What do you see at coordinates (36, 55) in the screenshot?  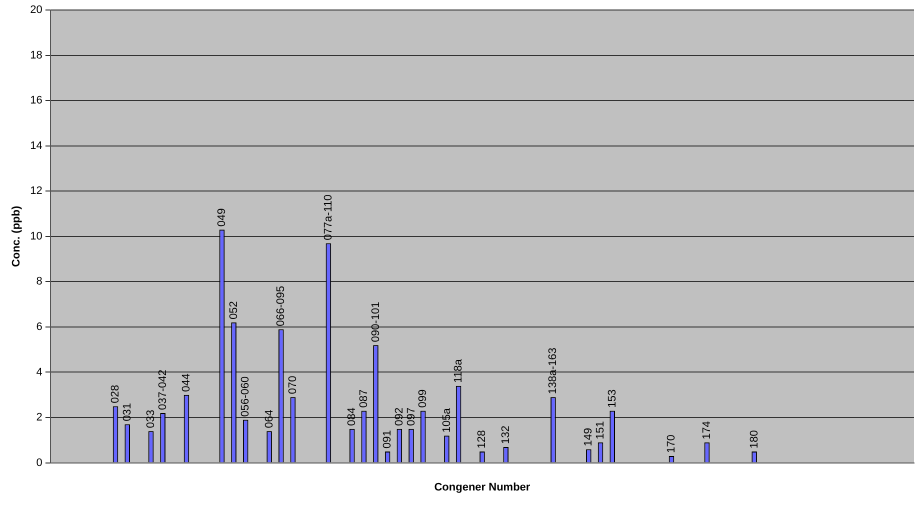 I see `y-tick-label: 18` at bounding box center [36, 55].